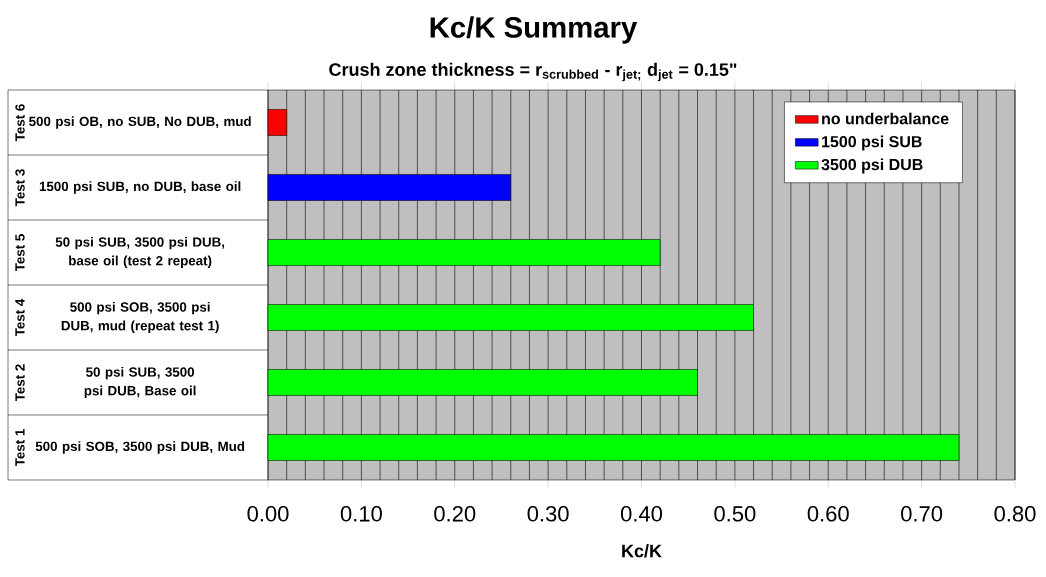 Image resolution: width=1046 pixels, height=577 pixels. What do you see at coordinates (872, 143) in the screenshot?
I see `legend-label: 1500 psi SUB` at bounding box center [872, 143].